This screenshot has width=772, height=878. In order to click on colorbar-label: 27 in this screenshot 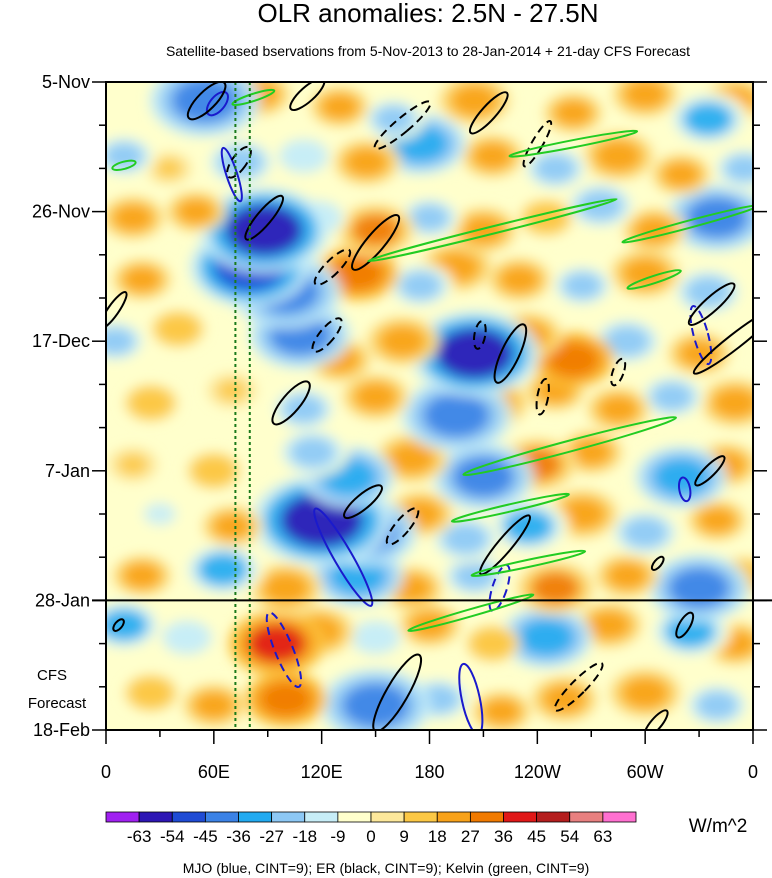, I will do `click(470, 836)`.